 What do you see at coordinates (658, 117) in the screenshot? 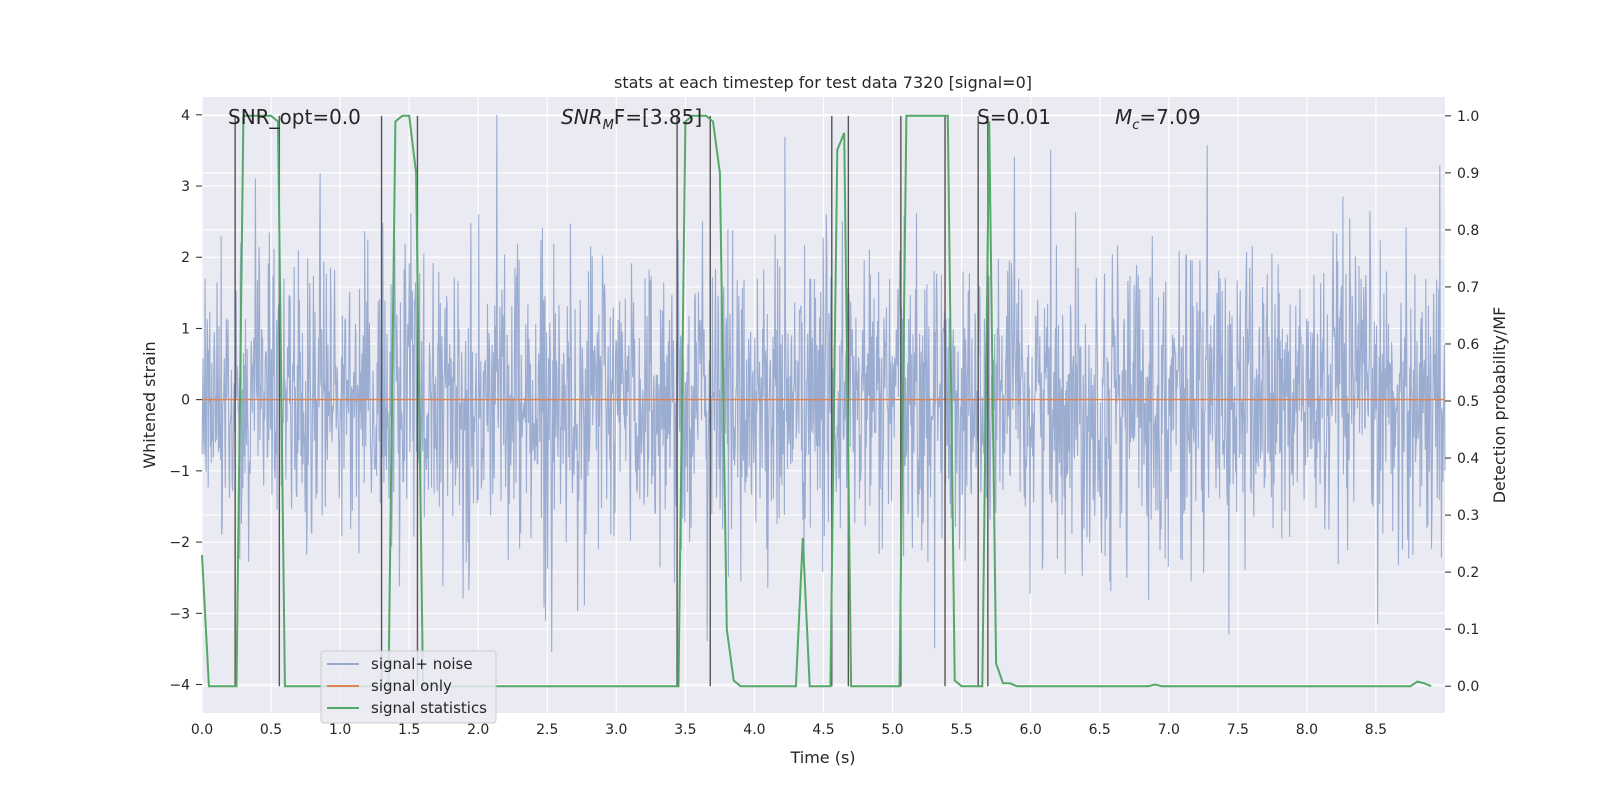
I see `annotation-snr-mf-rest: F=[3.85]` at bounding box center [658, 117].